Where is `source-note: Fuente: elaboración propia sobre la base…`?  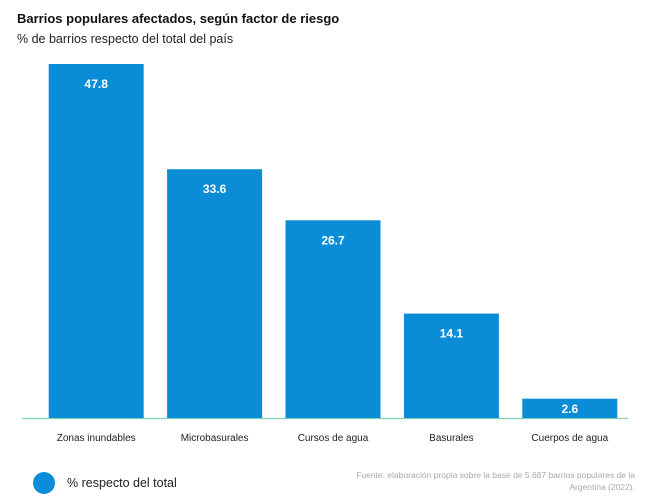
source-note: Fuente: elaboración propia sobre la base… is located at coordinates (495, 481).